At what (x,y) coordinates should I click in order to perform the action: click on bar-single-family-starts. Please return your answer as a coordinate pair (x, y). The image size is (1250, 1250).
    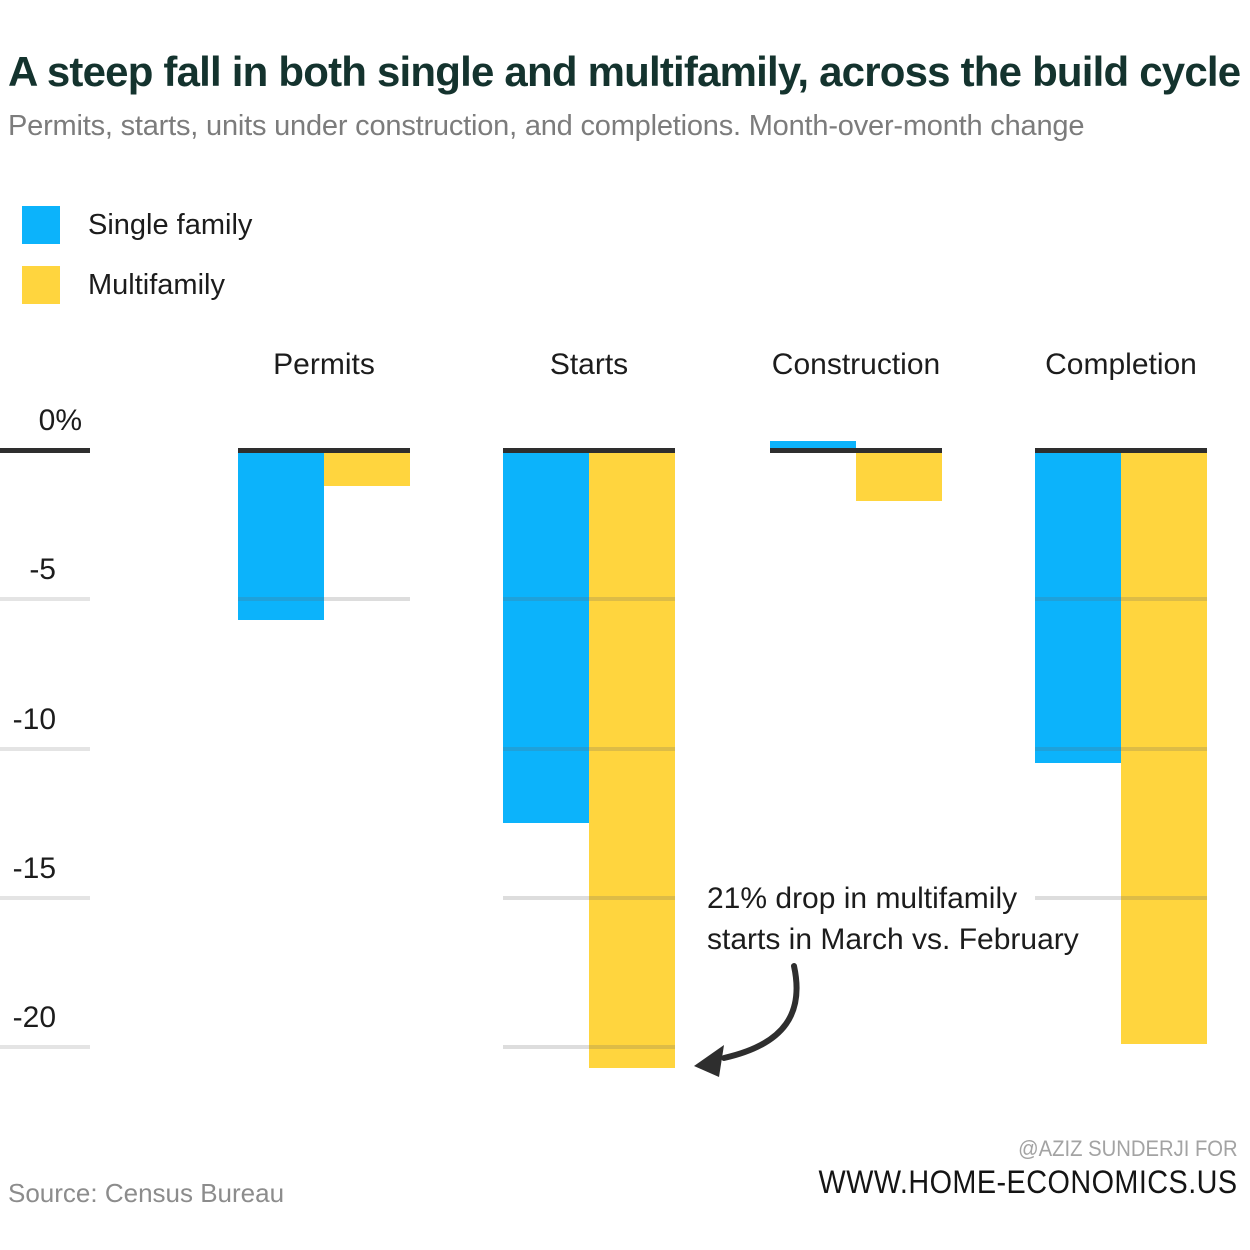
    Looking at the image, I should click on (546, 637).